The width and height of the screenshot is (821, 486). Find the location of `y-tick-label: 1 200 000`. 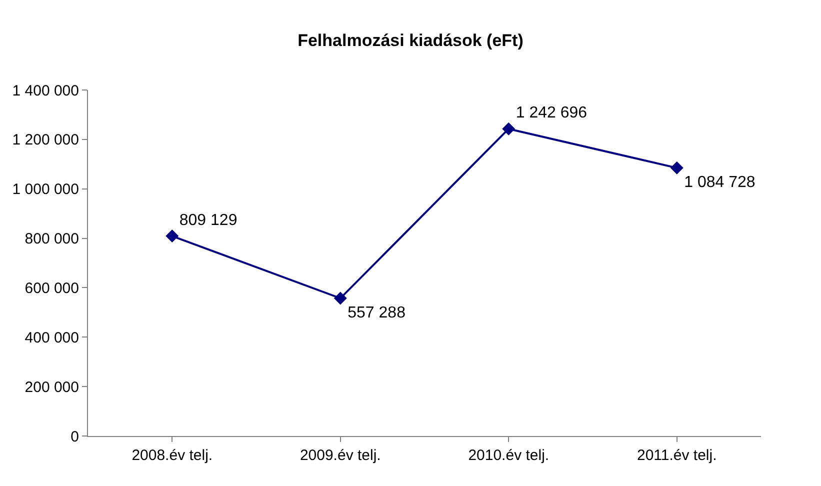

y-tick-label: 1 200 000 is located at coordinates (45, 140).